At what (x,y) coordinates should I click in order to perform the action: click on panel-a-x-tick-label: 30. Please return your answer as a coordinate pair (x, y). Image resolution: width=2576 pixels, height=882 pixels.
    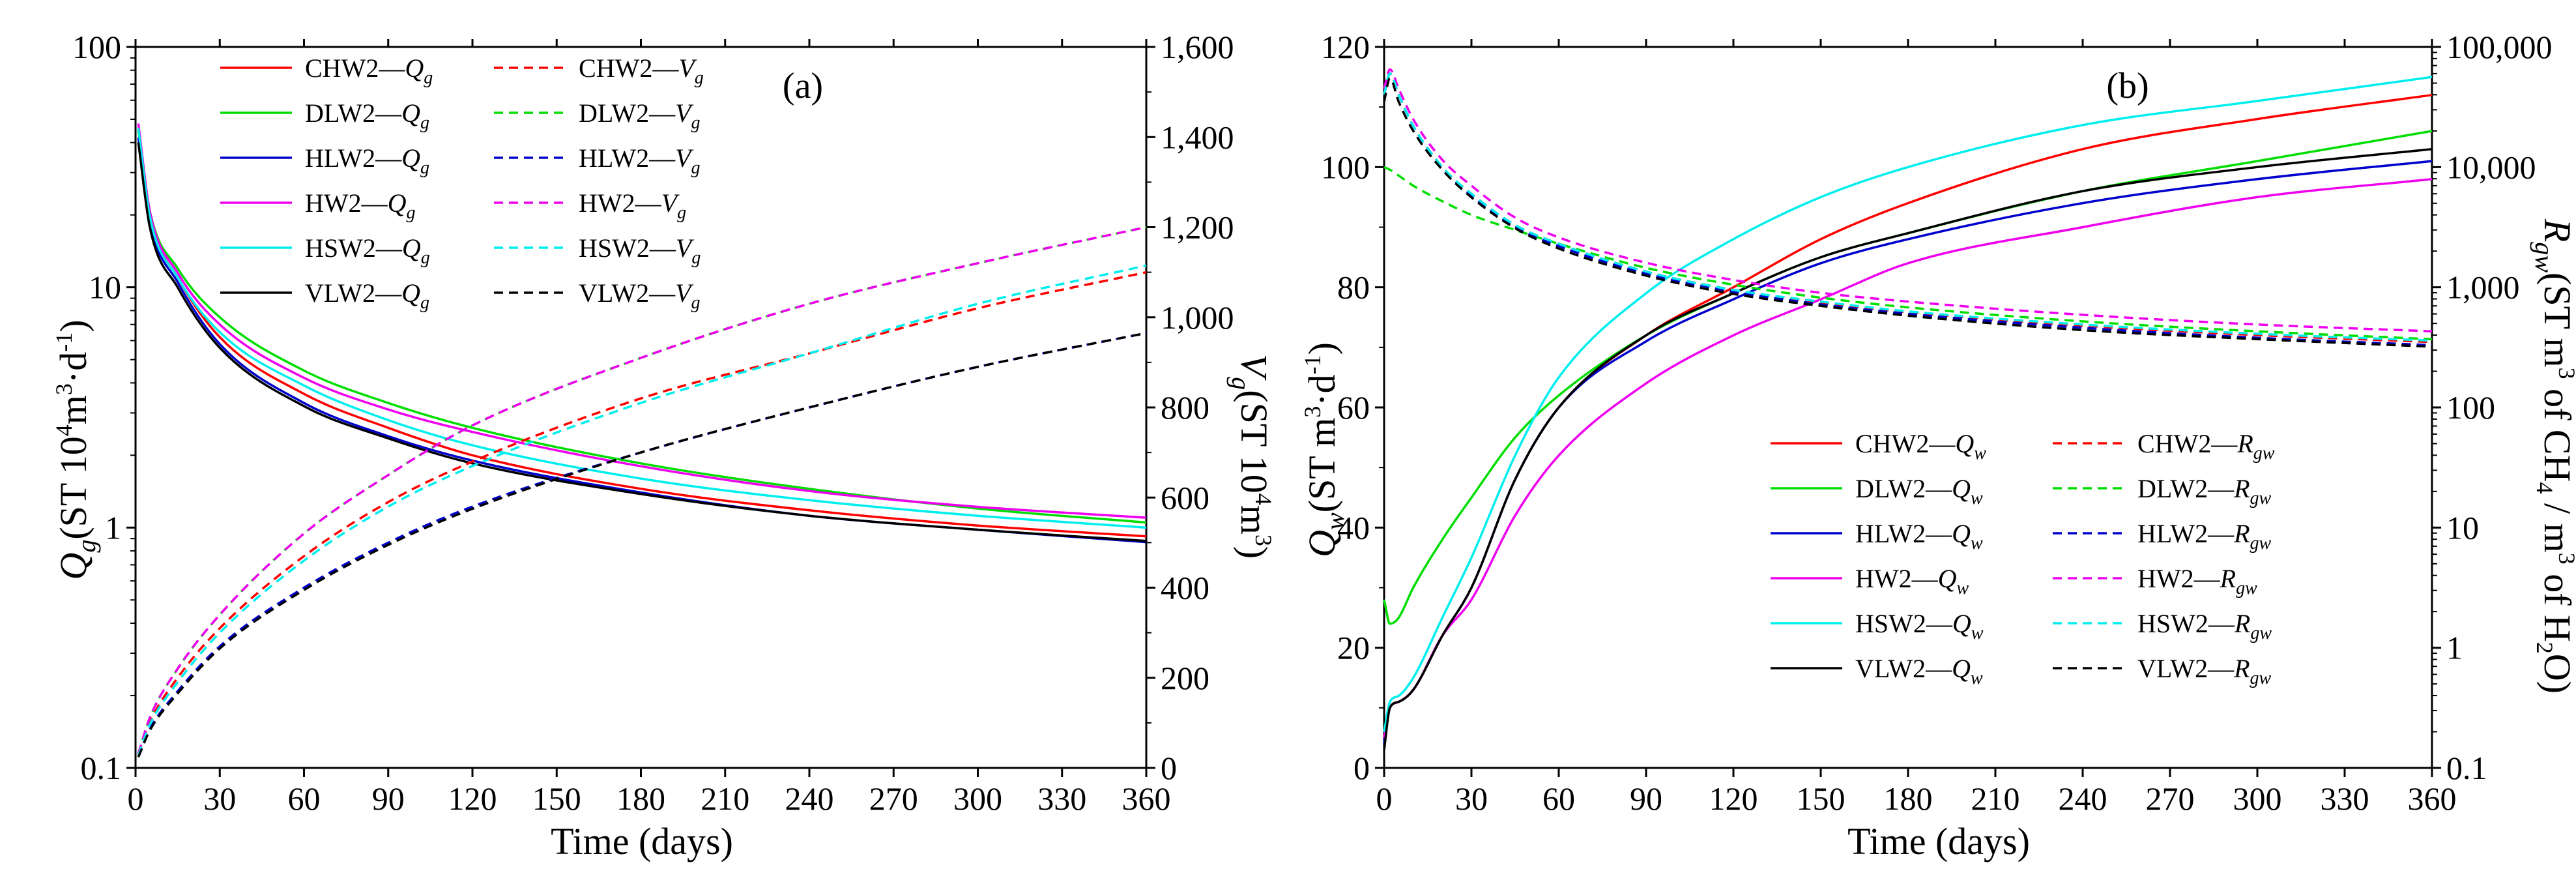
    Looking at the image, I should click on (219, 798).